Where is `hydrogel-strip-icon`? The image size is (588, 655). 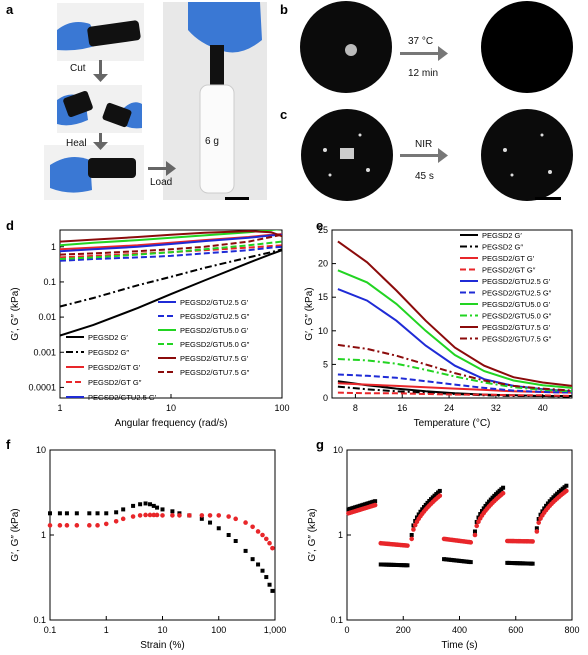
hydrogel-strip-icon is located at coordinates (217, 65).